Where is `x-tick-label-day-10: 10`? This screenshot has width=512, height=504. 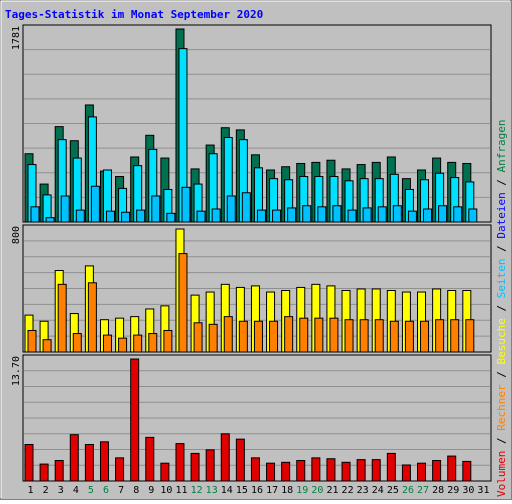 x-tick-label-day-10: 10 is located at coordinates (166, 490).